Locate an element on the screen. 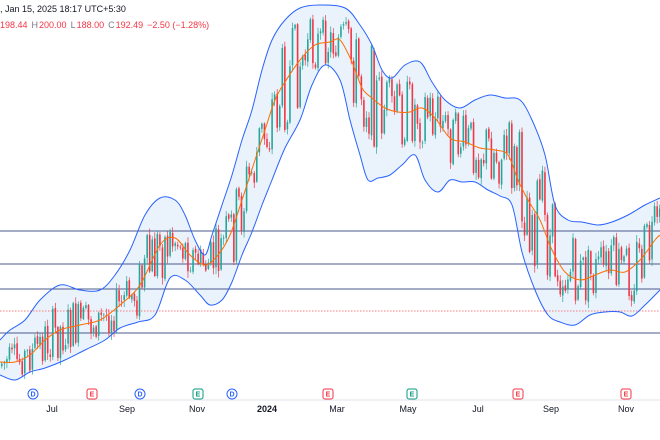  low-label: L is located at coordinates (73, 25).